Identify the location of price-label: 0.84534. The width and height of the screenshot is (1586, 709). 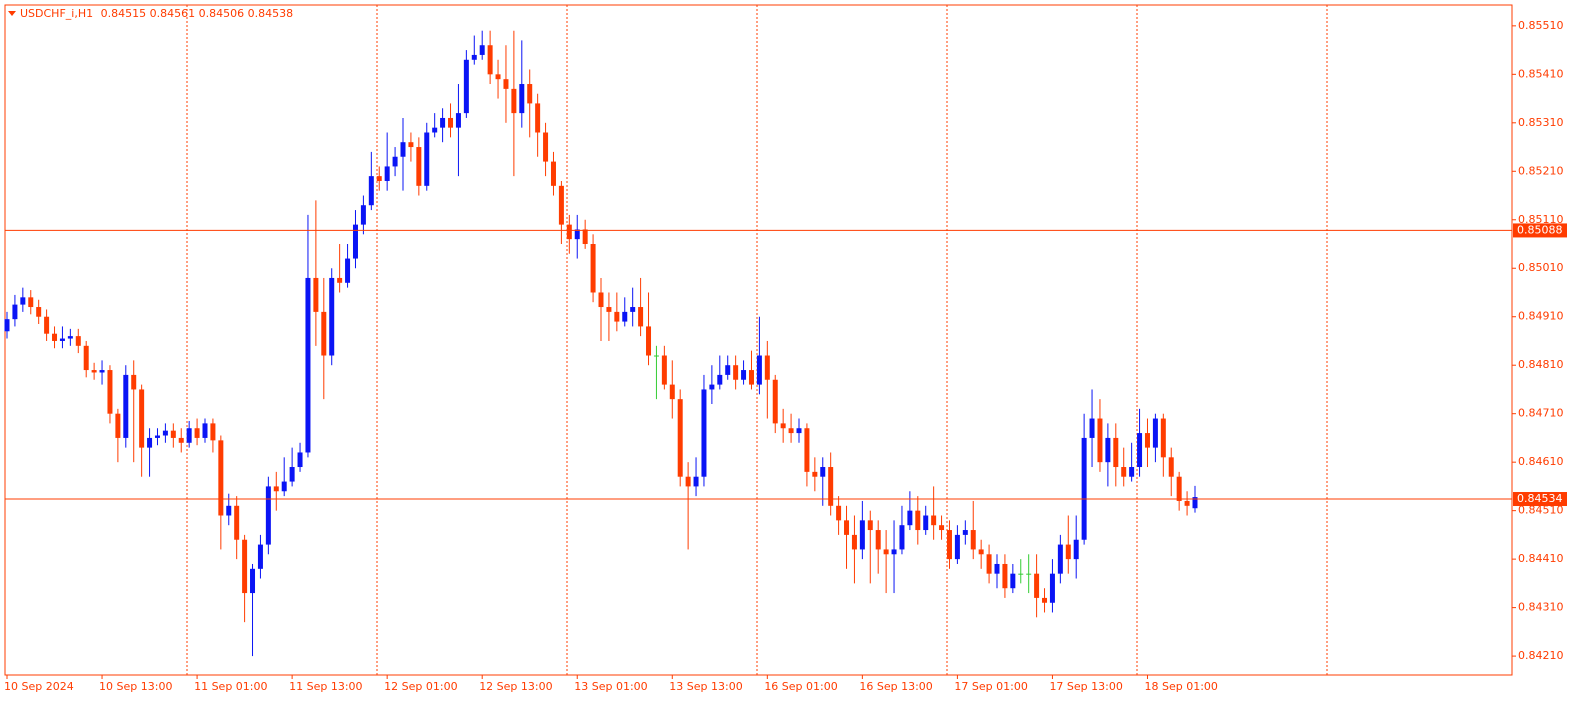
(1540, 498).